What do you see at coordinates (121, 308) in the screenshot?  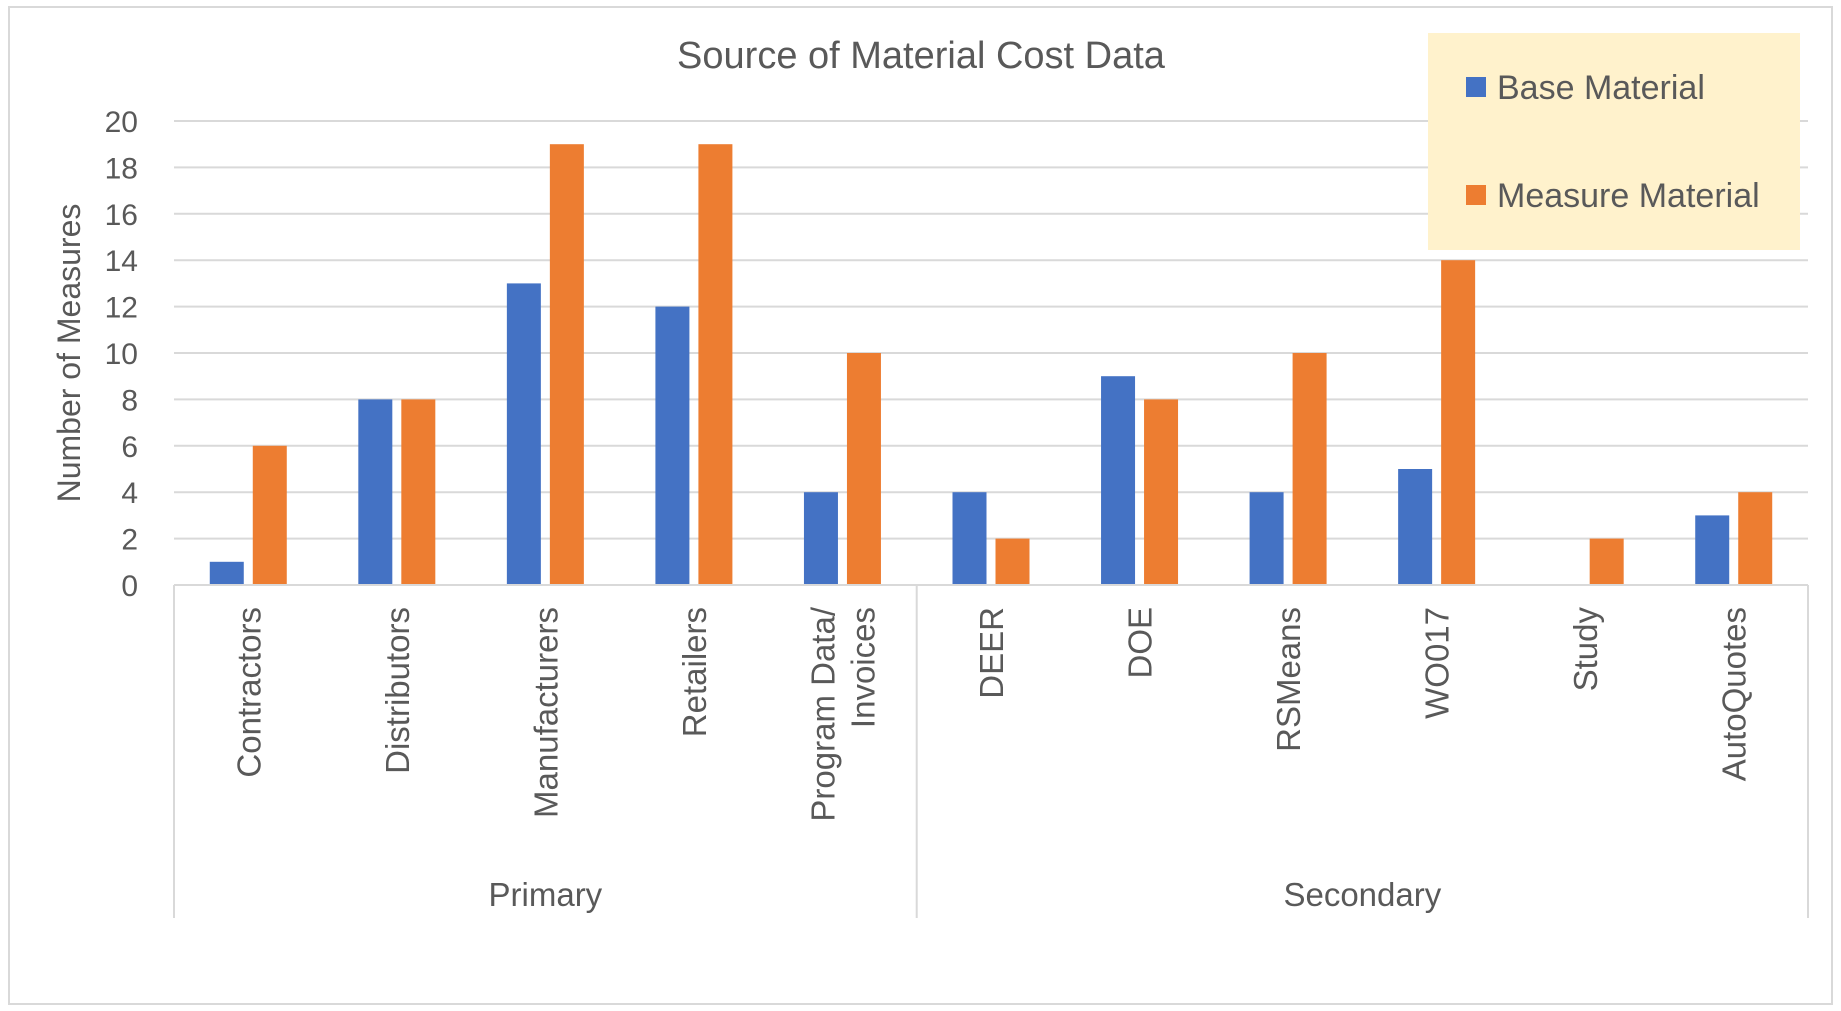 I see `y-tick-label: 12` at bounding box center [121, 308].